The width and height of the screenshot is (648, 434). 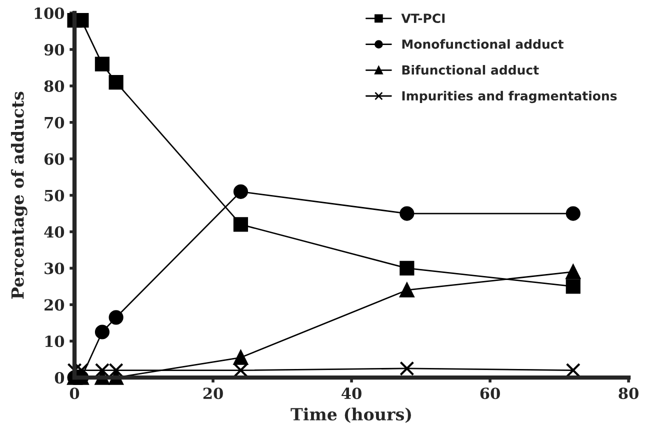 What do you see at coordinates (483, 44) in the screenshot?
I see `legend-label: Monofunctional adduct` at bounding box center [483, 44].